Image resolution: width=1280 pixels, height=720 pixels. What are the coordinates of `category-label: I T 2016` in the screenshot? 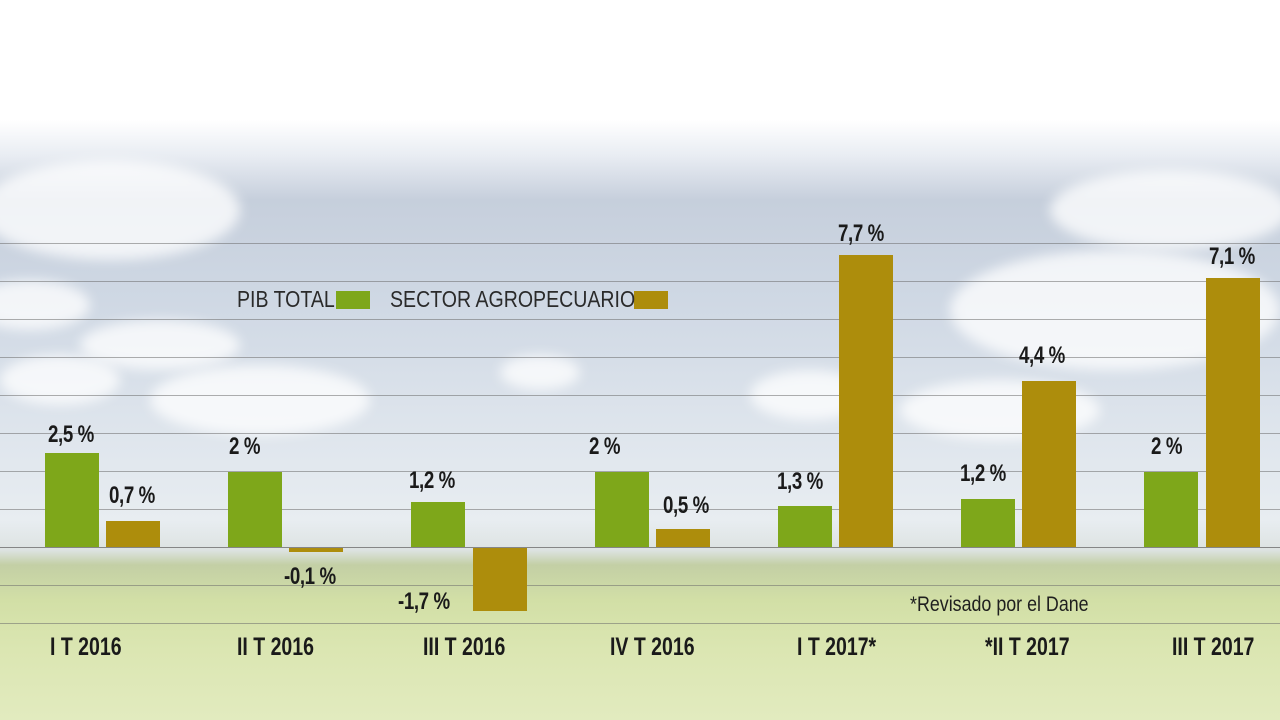 It's located at (86, 647).